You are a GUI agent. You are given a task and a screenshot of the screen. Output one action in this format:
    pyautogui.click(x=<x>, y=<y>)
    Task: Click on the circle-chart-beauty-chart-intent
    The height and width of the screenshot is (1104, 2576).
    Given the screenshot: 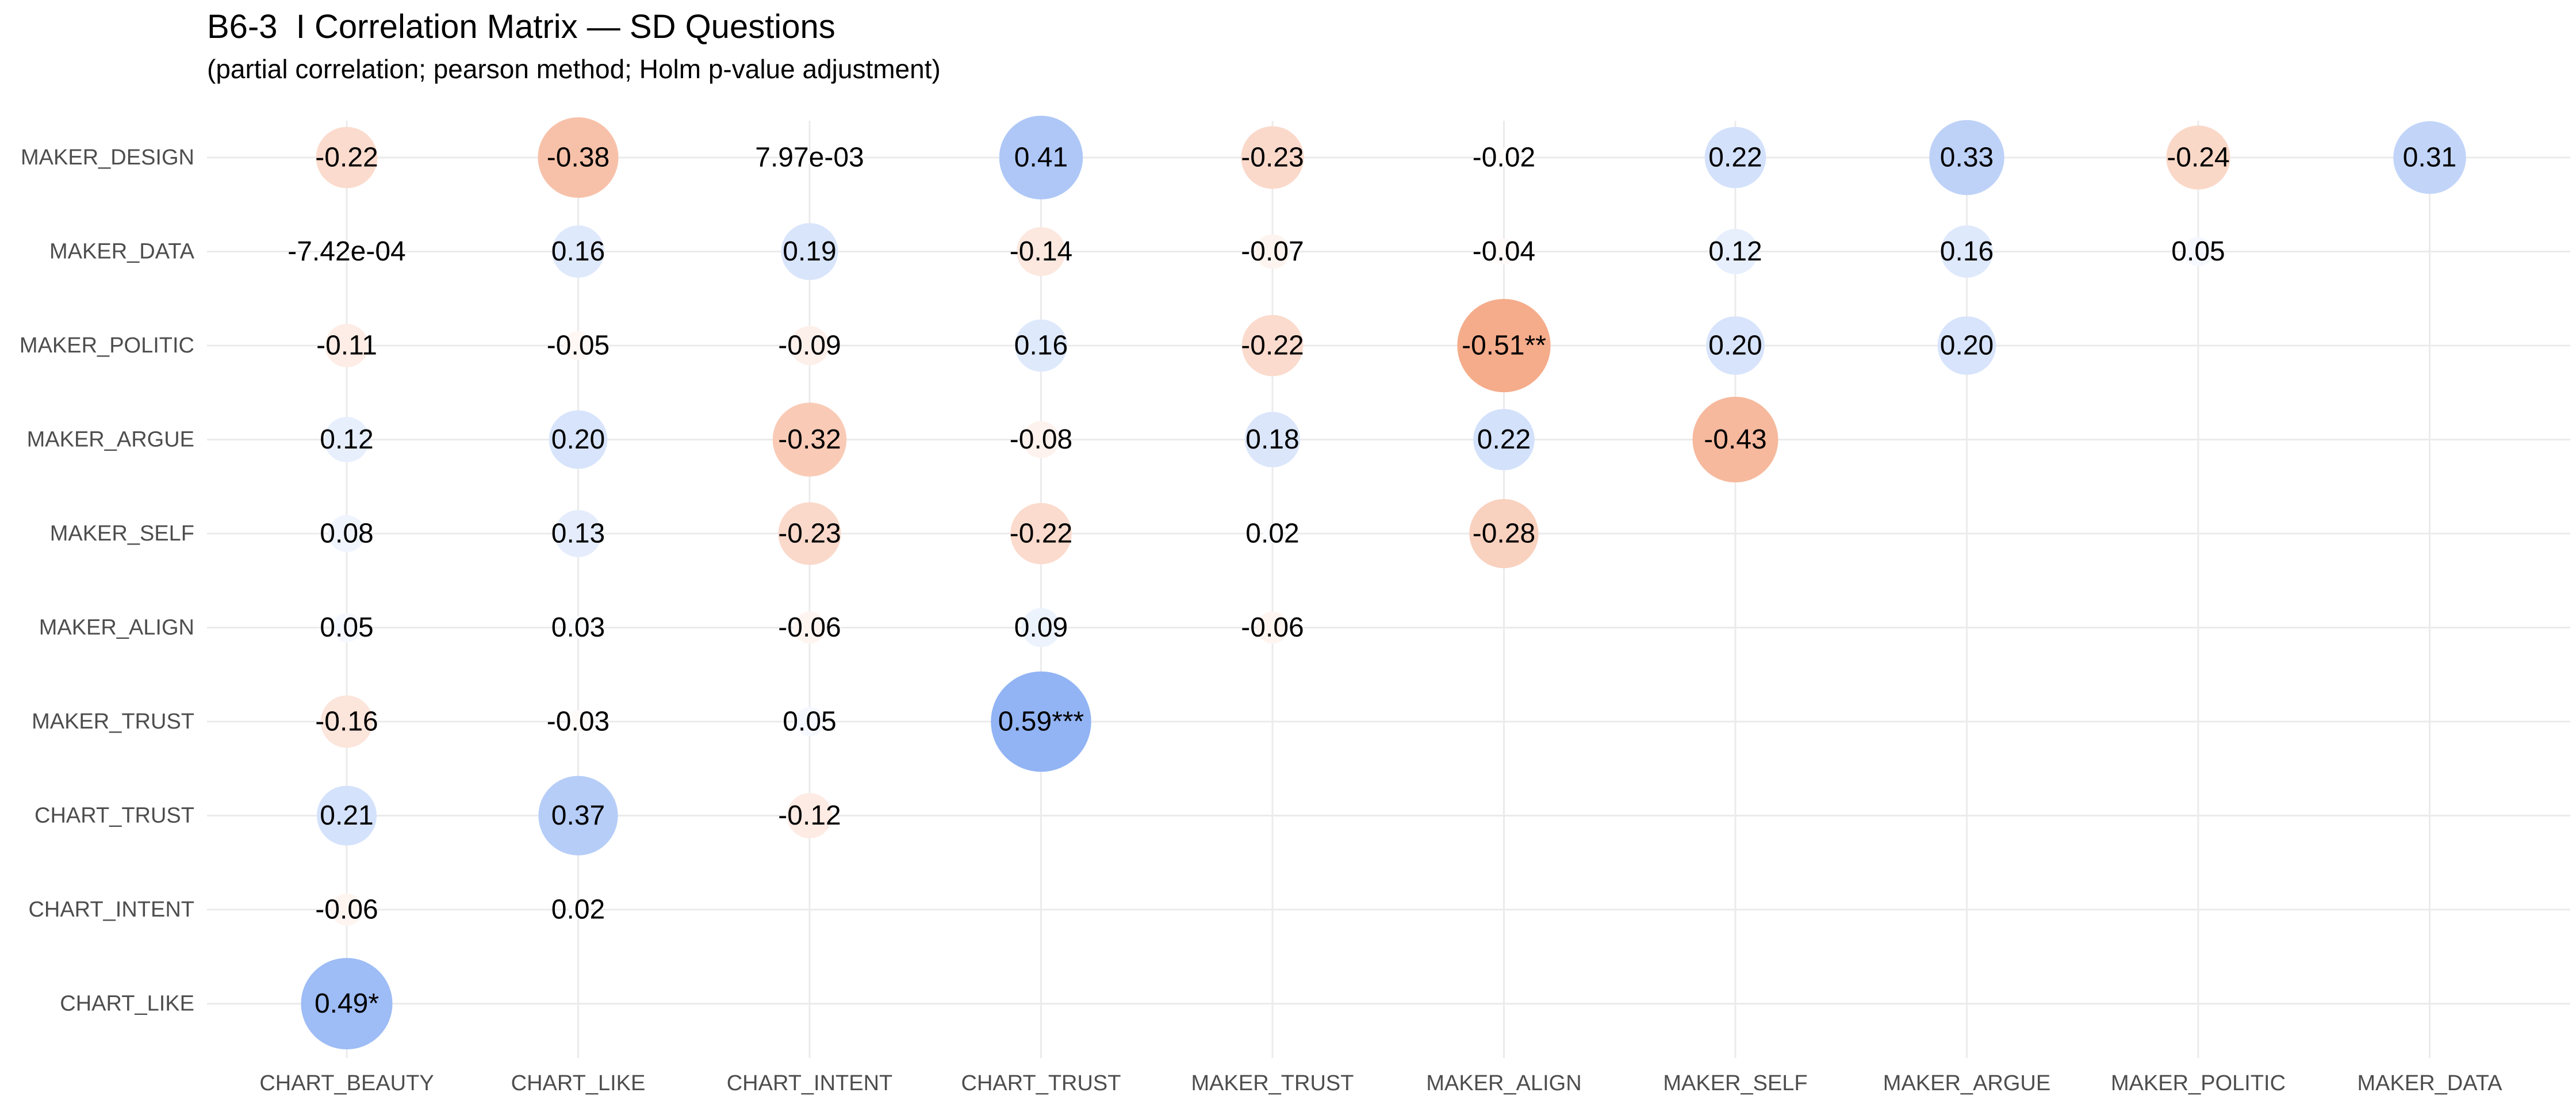 What is the action you would take?
    pyautogui.click(x=347, y=910)
    